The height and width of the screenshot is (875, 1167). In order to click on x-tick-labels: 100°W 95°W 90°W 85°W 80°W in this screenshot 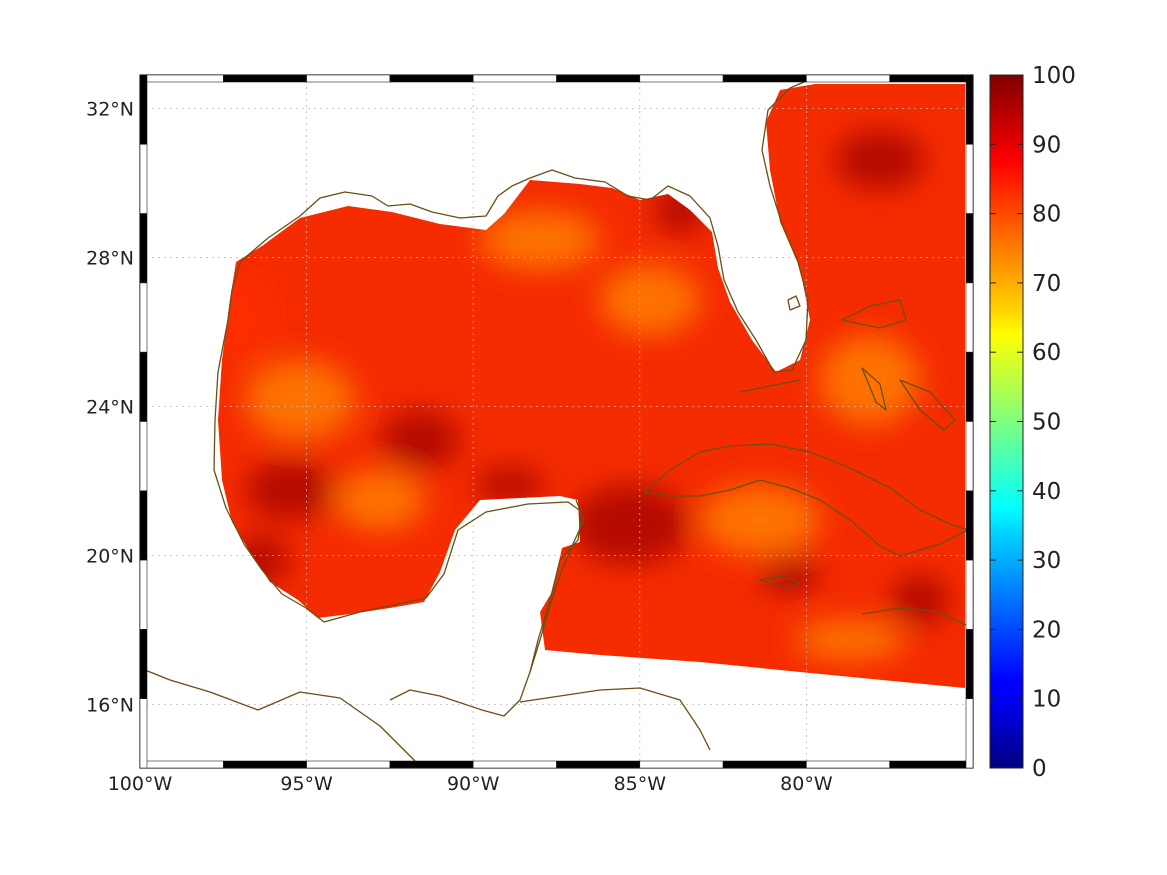, I will do `click(470, 784)`.